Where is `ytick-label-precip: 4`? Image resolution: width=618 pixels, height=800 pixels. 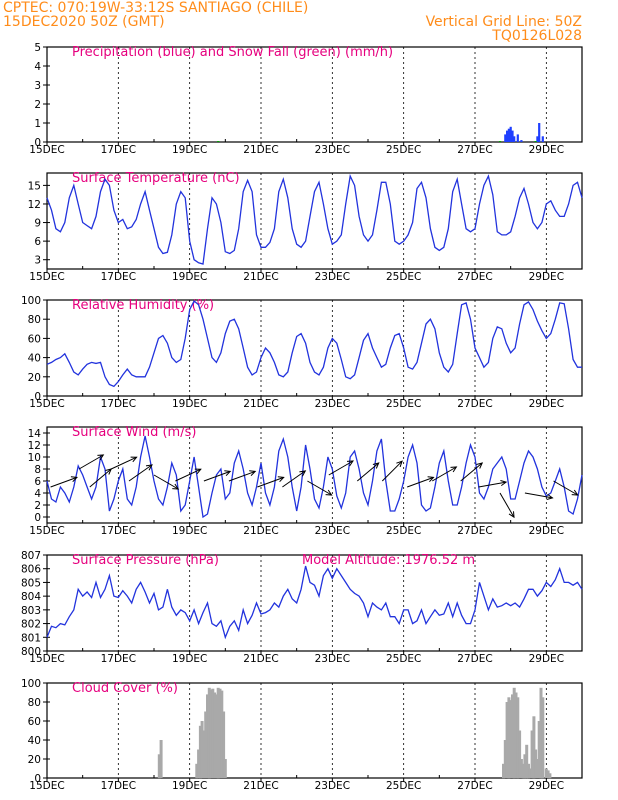 ytick-label-precip: 4 is located at coordinates (37, 67).